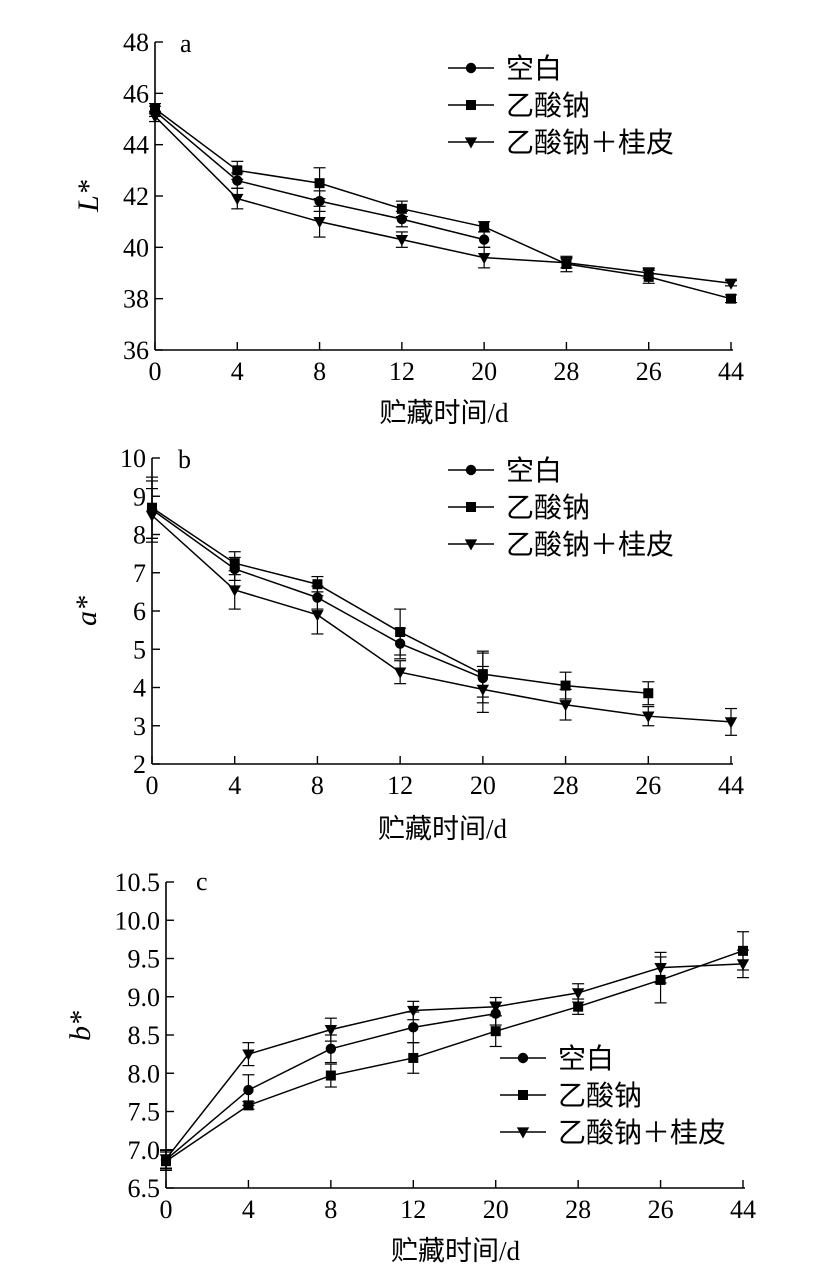  I want to click on y-axis-label: L*, so click(88, 196).